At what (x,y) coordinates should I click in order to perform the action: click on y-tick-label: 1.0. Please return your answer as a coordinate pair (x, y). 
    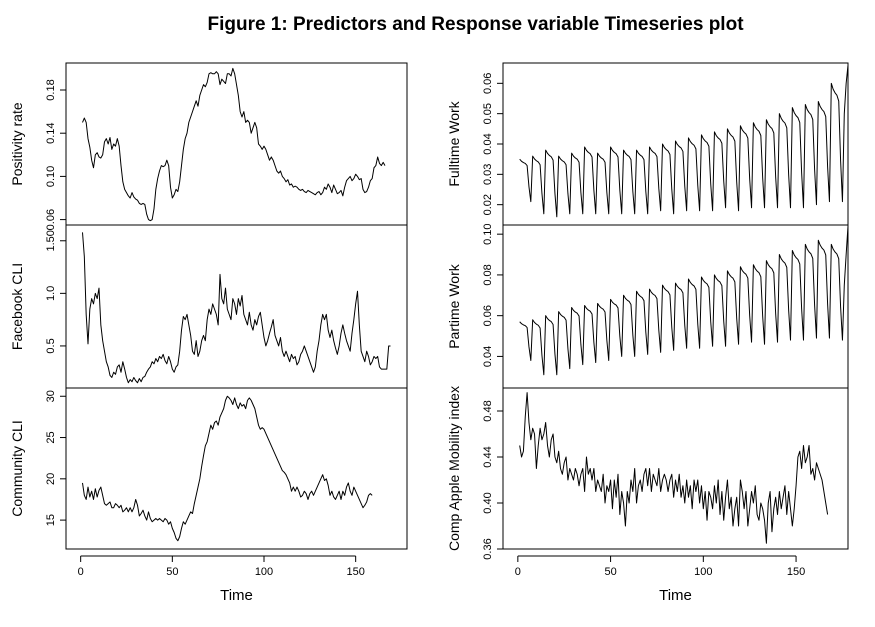
    Looking at the image, I should click on (51, 293).